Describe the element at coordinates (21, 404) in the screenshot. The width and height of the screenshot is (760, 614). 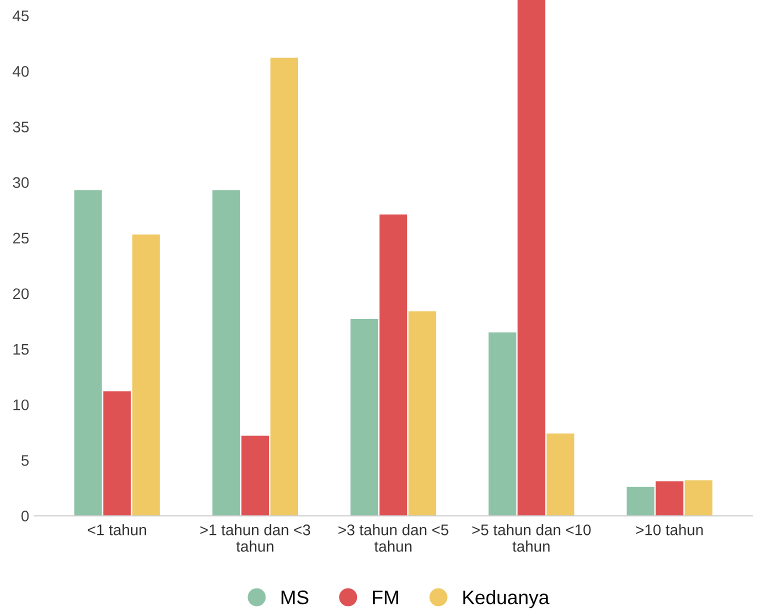
I see `y-tick-label: 10` at that location.